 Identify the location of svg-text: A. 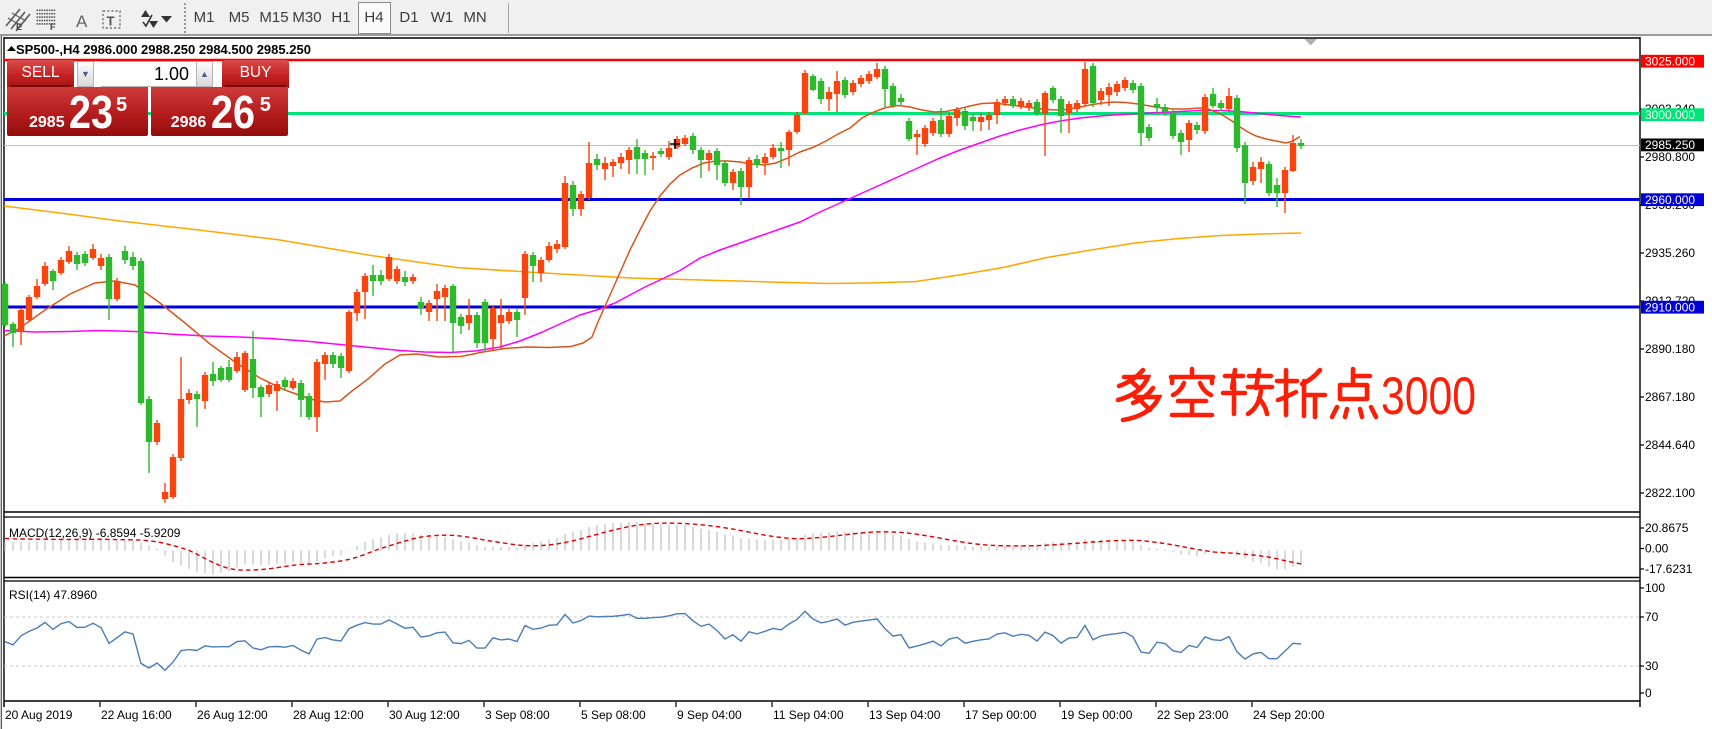
(82, 21).